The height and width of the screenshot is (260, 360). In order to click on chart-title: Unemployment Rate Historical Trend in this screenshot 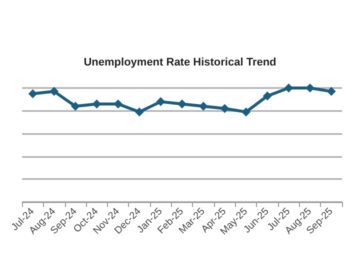, I will do `click(180, 62)`.